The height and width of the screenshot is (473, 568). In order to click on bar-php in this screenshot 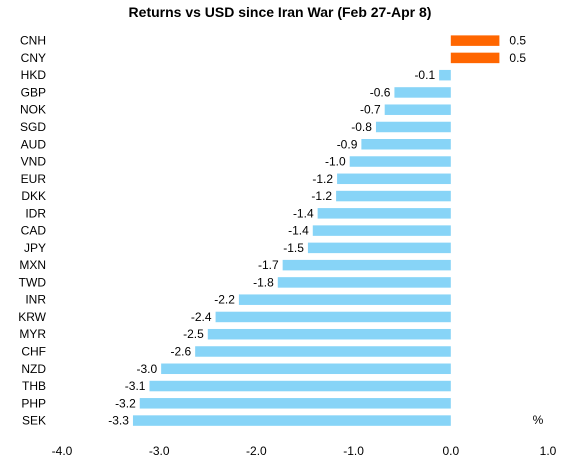, I will do `click(295, 403)`.